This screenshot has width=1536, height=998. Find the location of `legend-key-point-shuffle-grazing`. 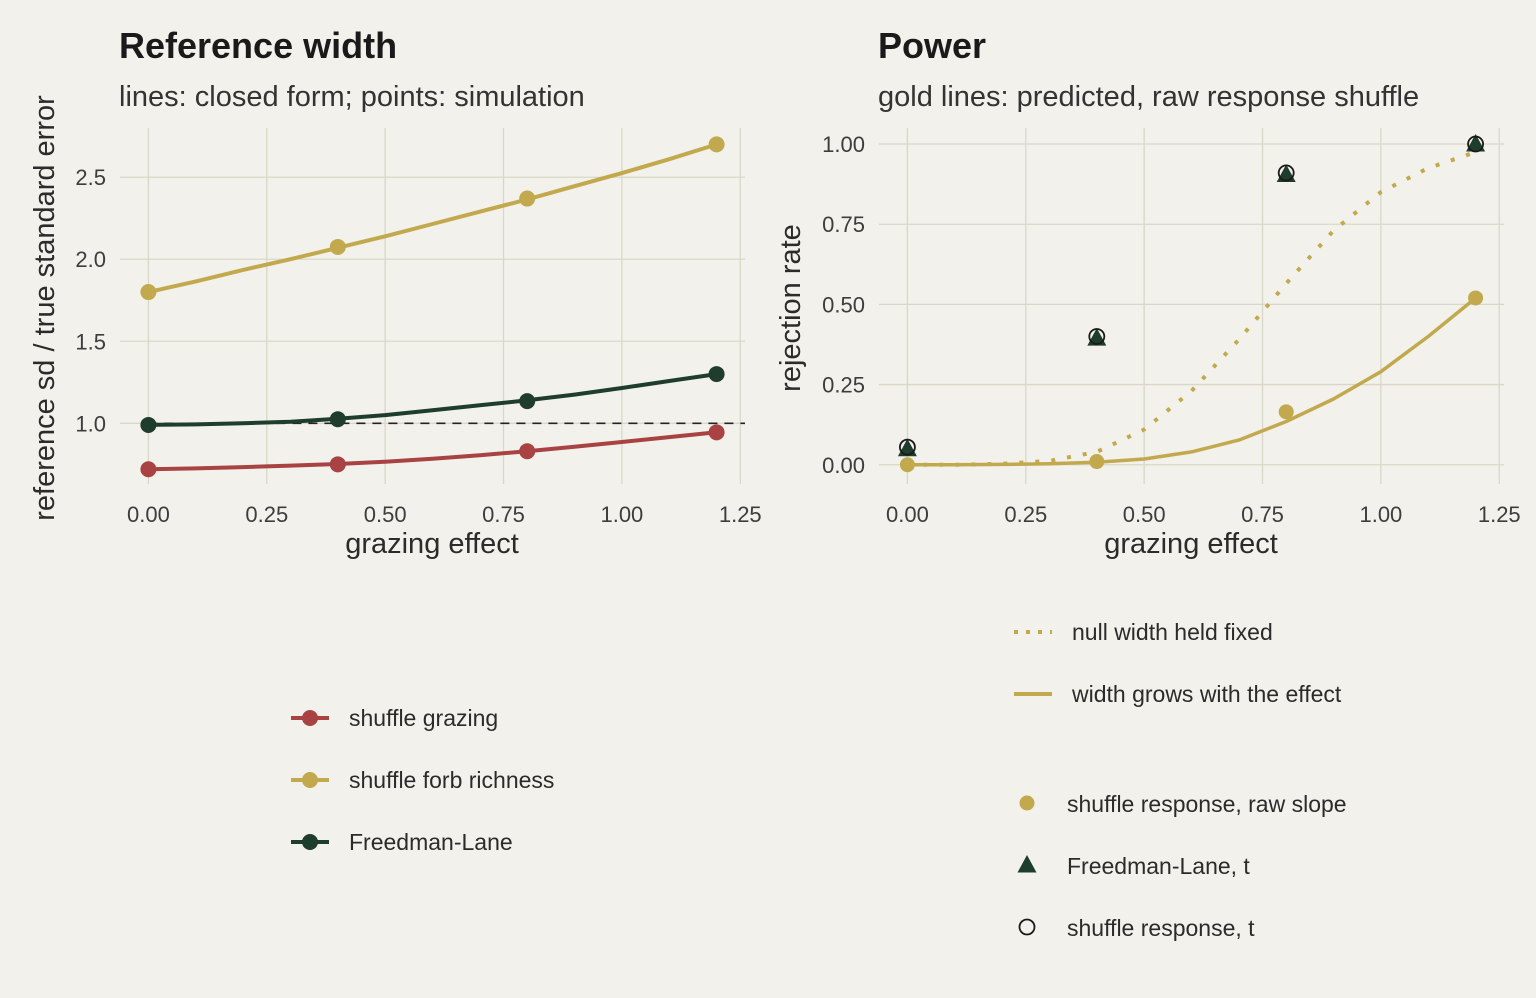

legend-key-point-shuffle-grazing is located at coordinates (310, 718).